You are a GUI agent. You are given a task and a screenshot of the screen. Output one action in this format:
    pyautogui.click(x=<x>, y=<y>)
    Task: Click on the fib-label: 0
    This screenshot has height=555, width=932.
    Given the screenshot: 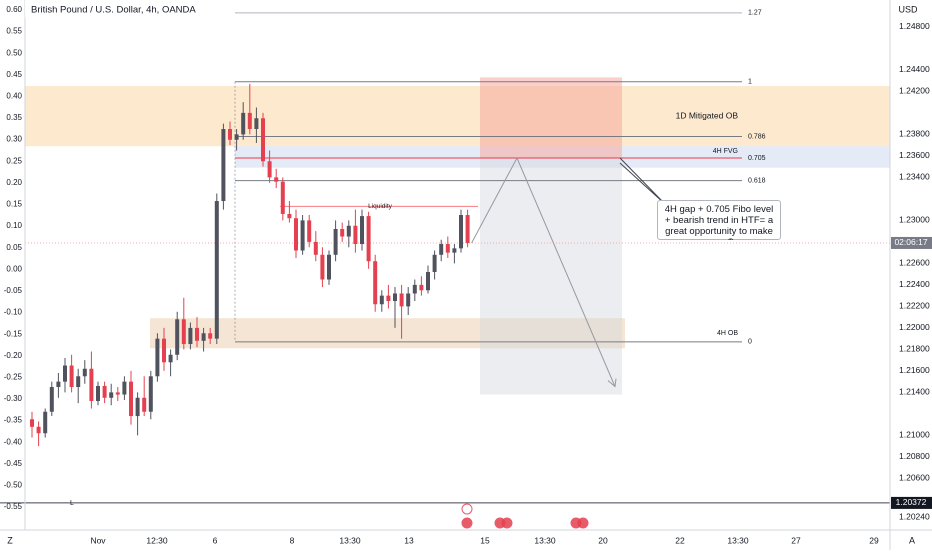 What is the action you would take?
    pyautogui.click(x=750, y=342)
    